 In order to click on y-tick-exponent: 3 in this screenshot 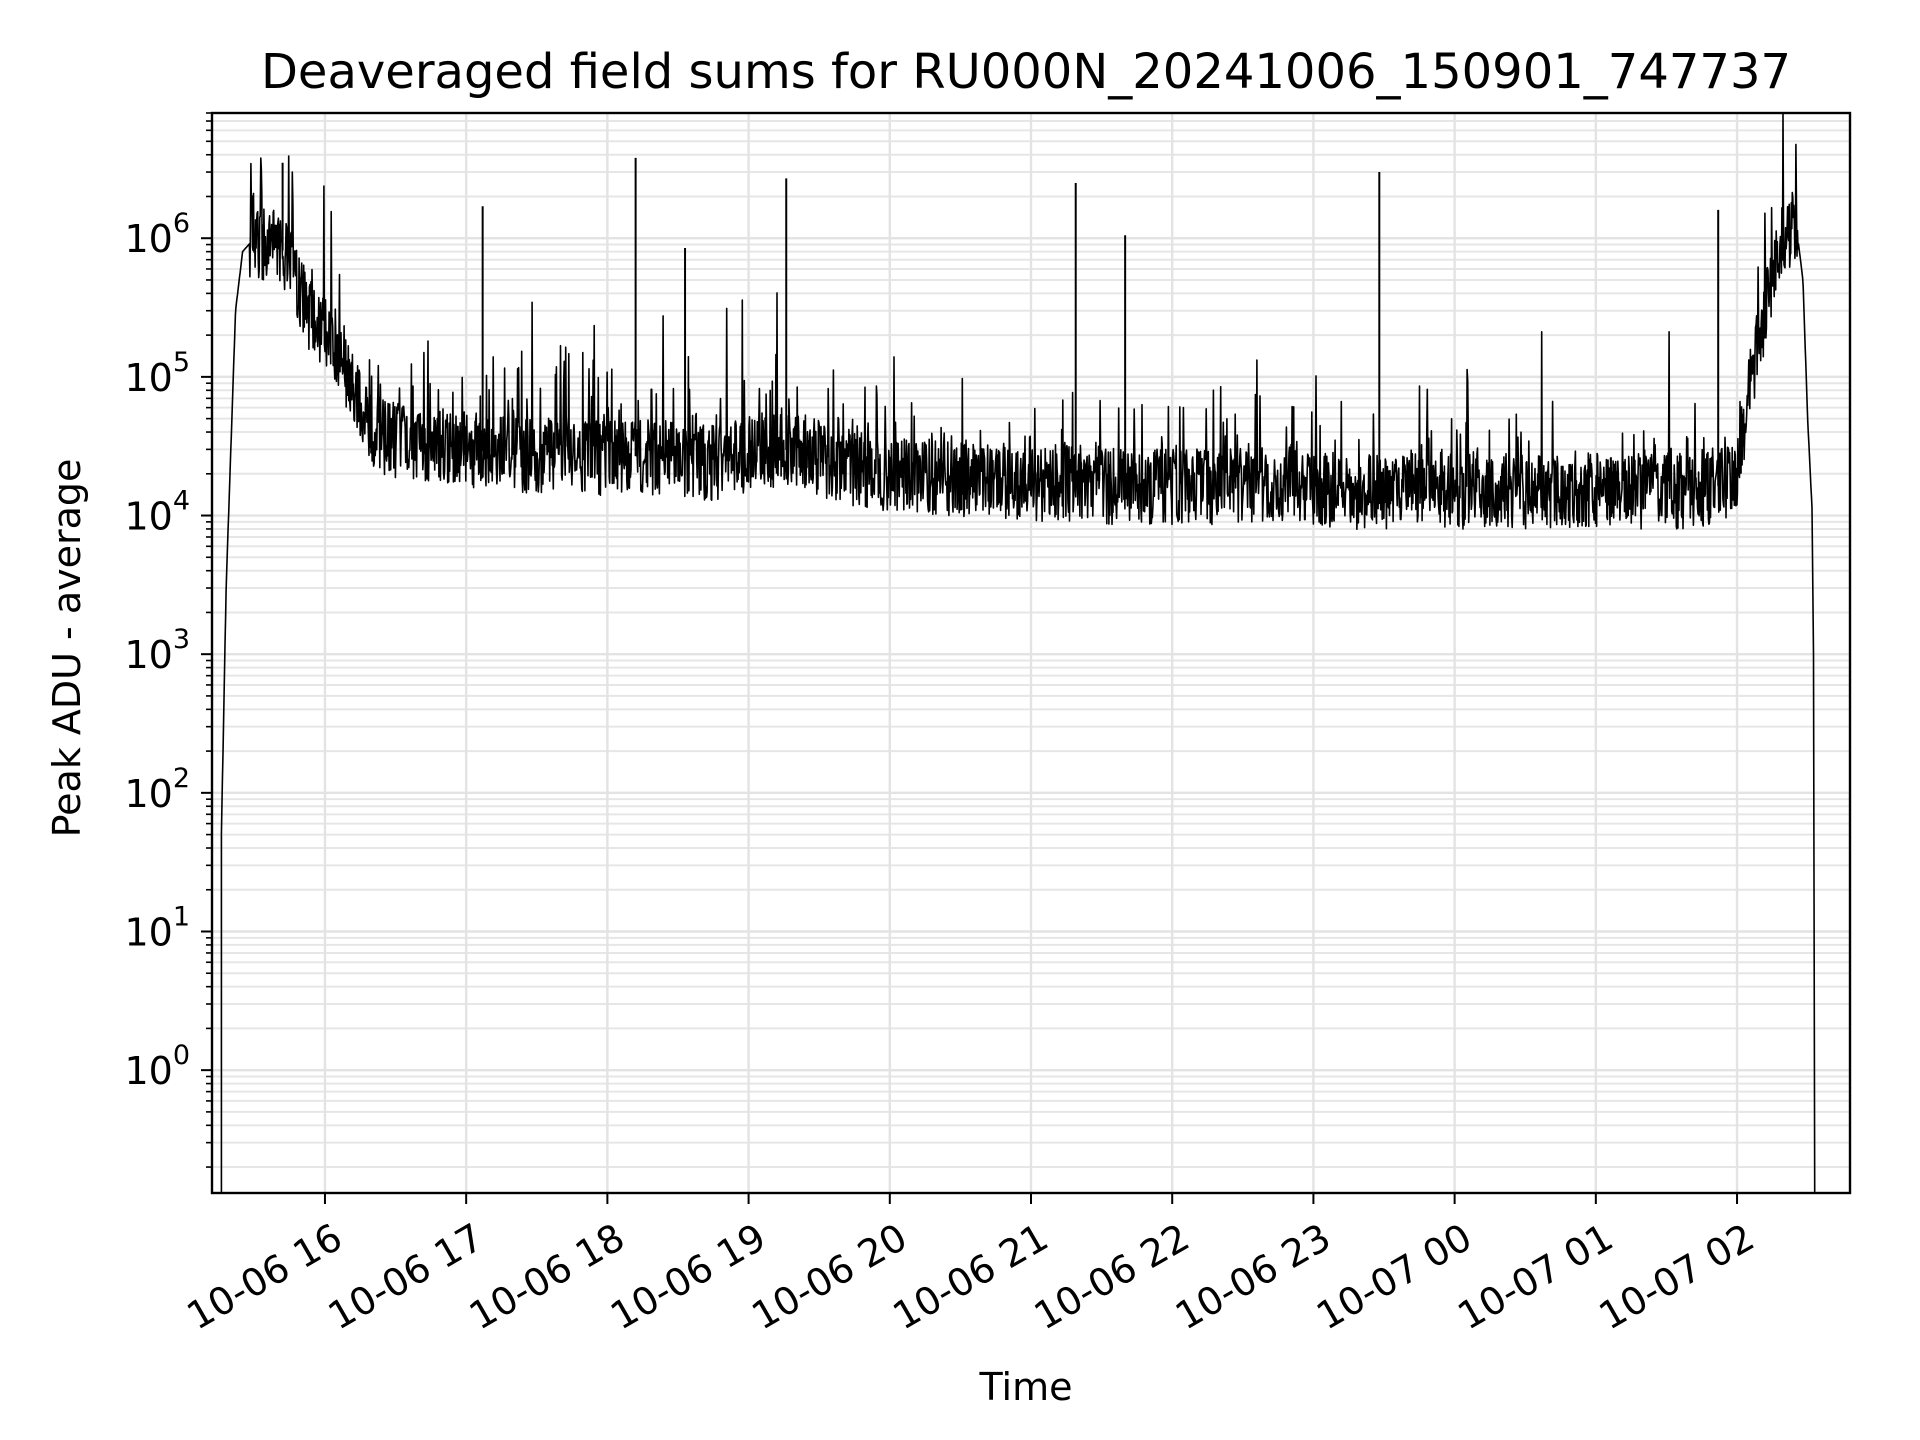, I will do `click(181, 639)`.